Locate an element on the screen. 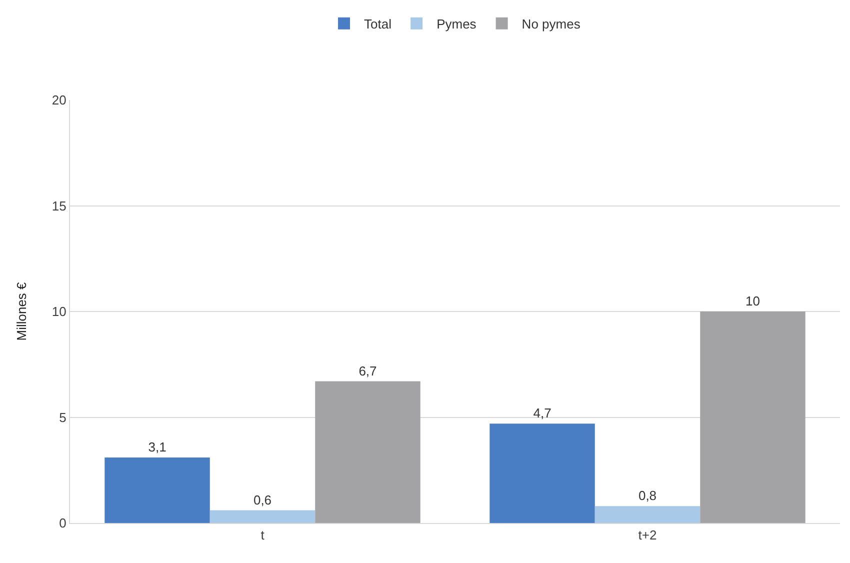  x-tick-label: t is located at coordinates (262, 535).